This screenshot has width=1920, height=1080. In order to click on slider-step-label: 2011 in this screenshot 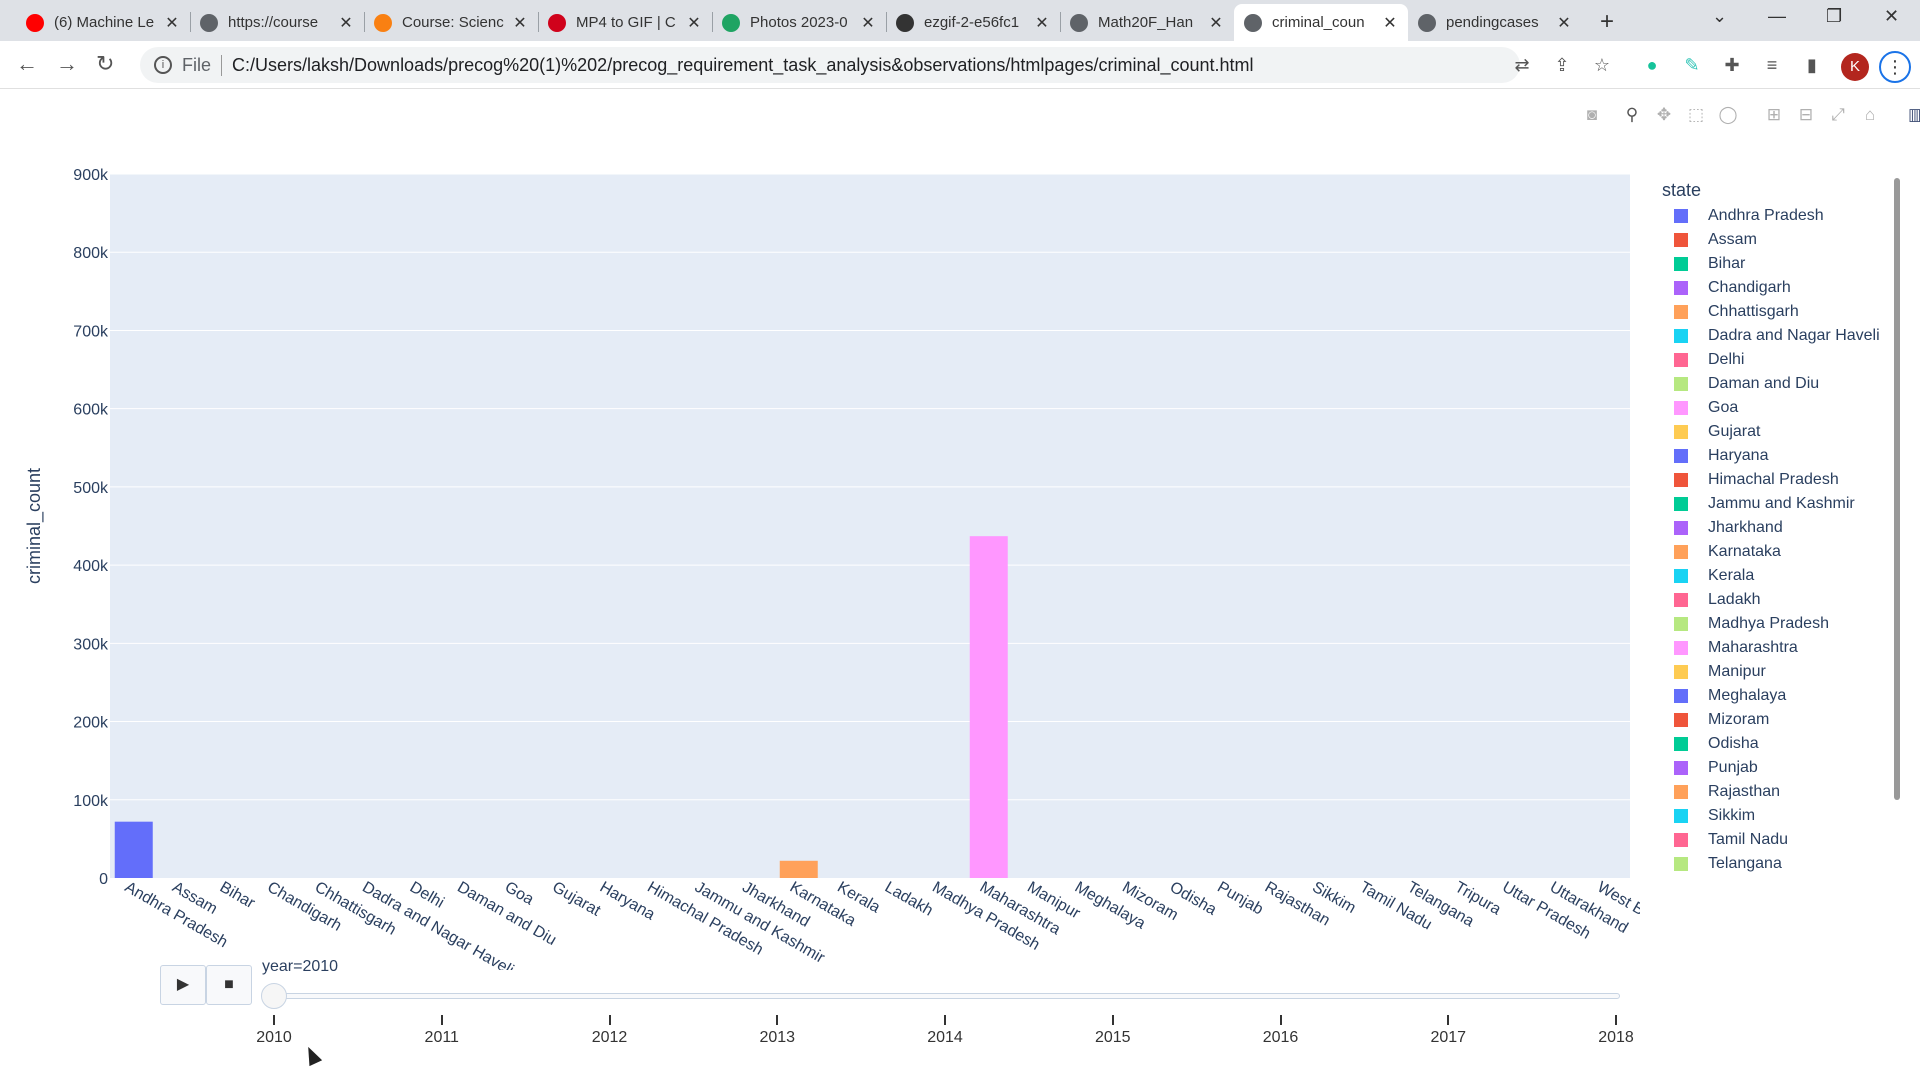, I will do `click(441, 1037)`.